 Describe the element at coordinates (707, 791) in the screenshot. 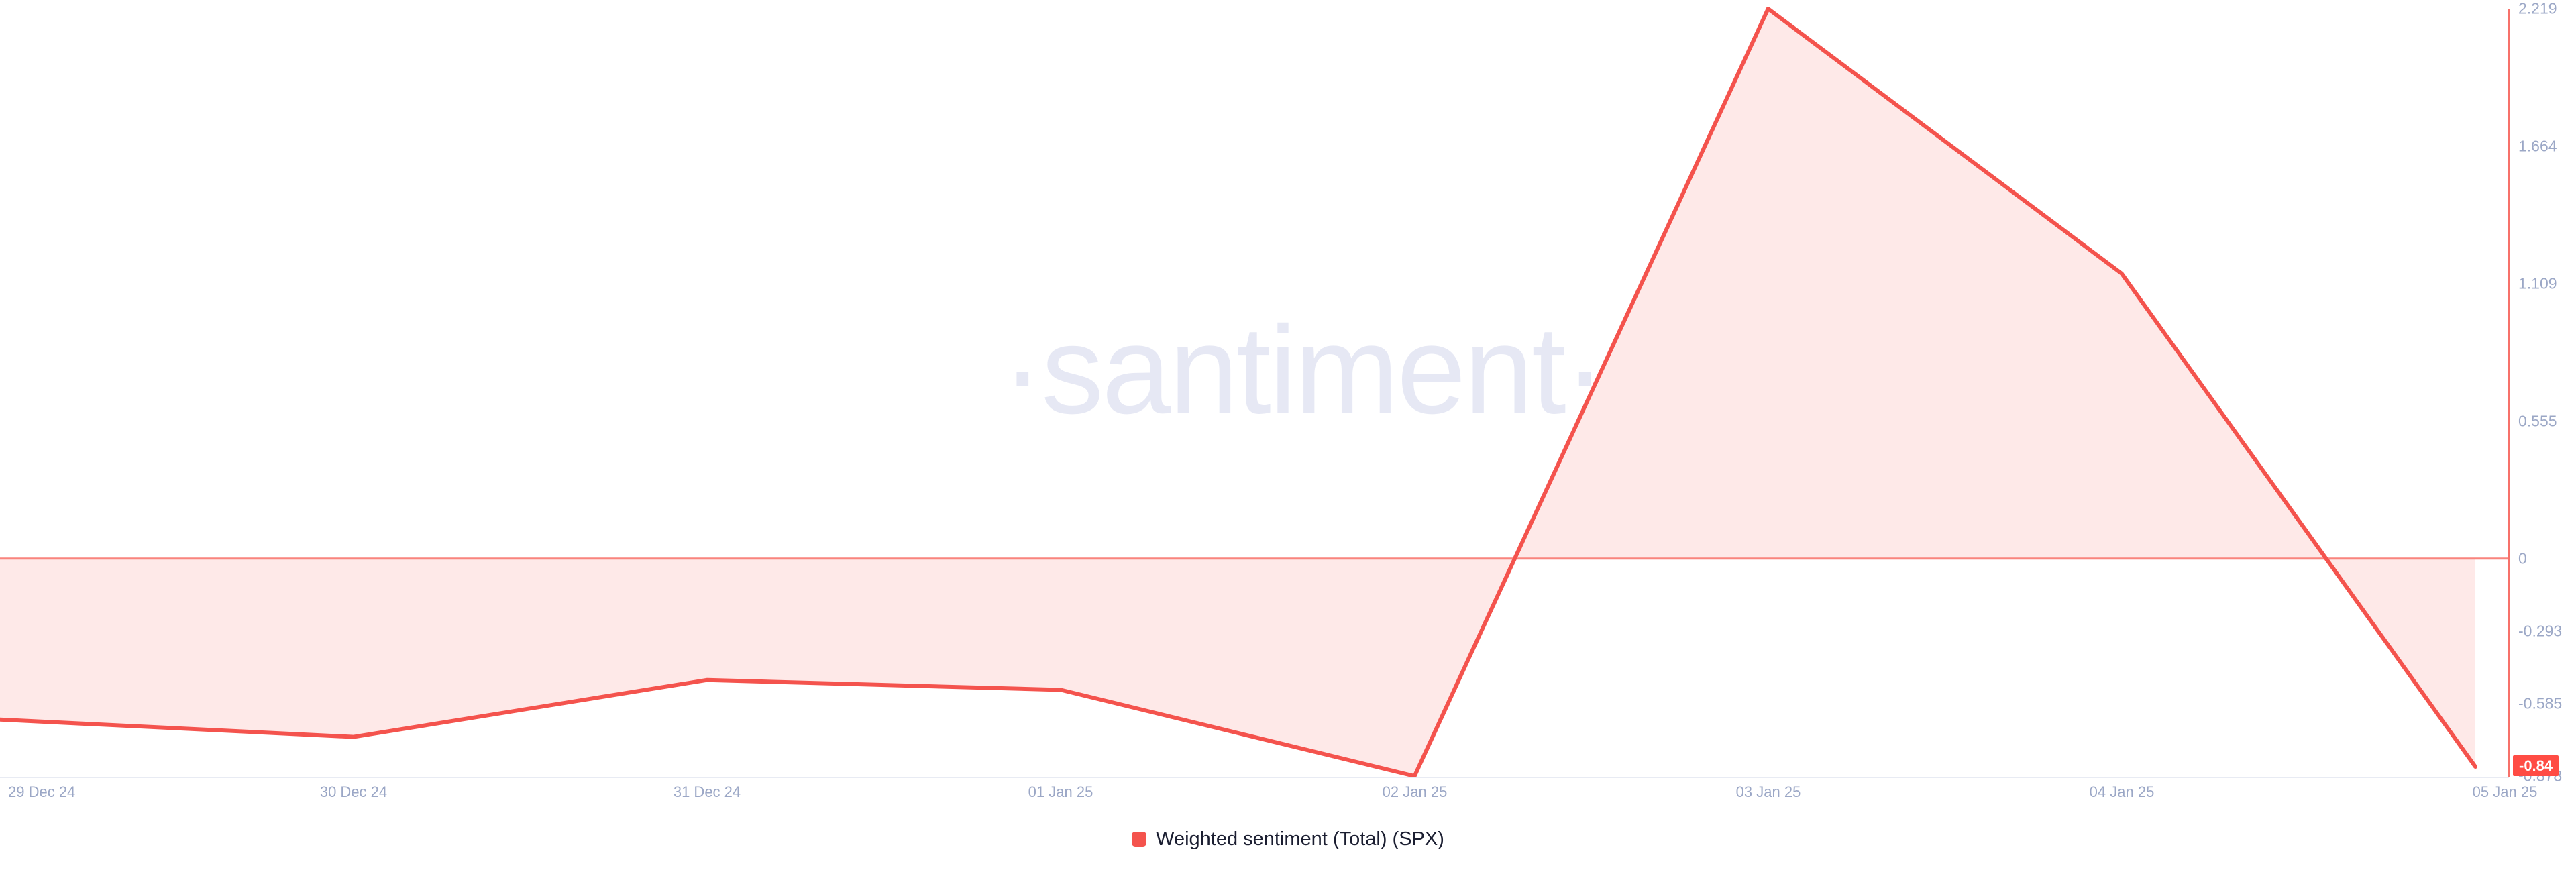

I see `x-axis-tick-label: 31 Dec 24` at that location.